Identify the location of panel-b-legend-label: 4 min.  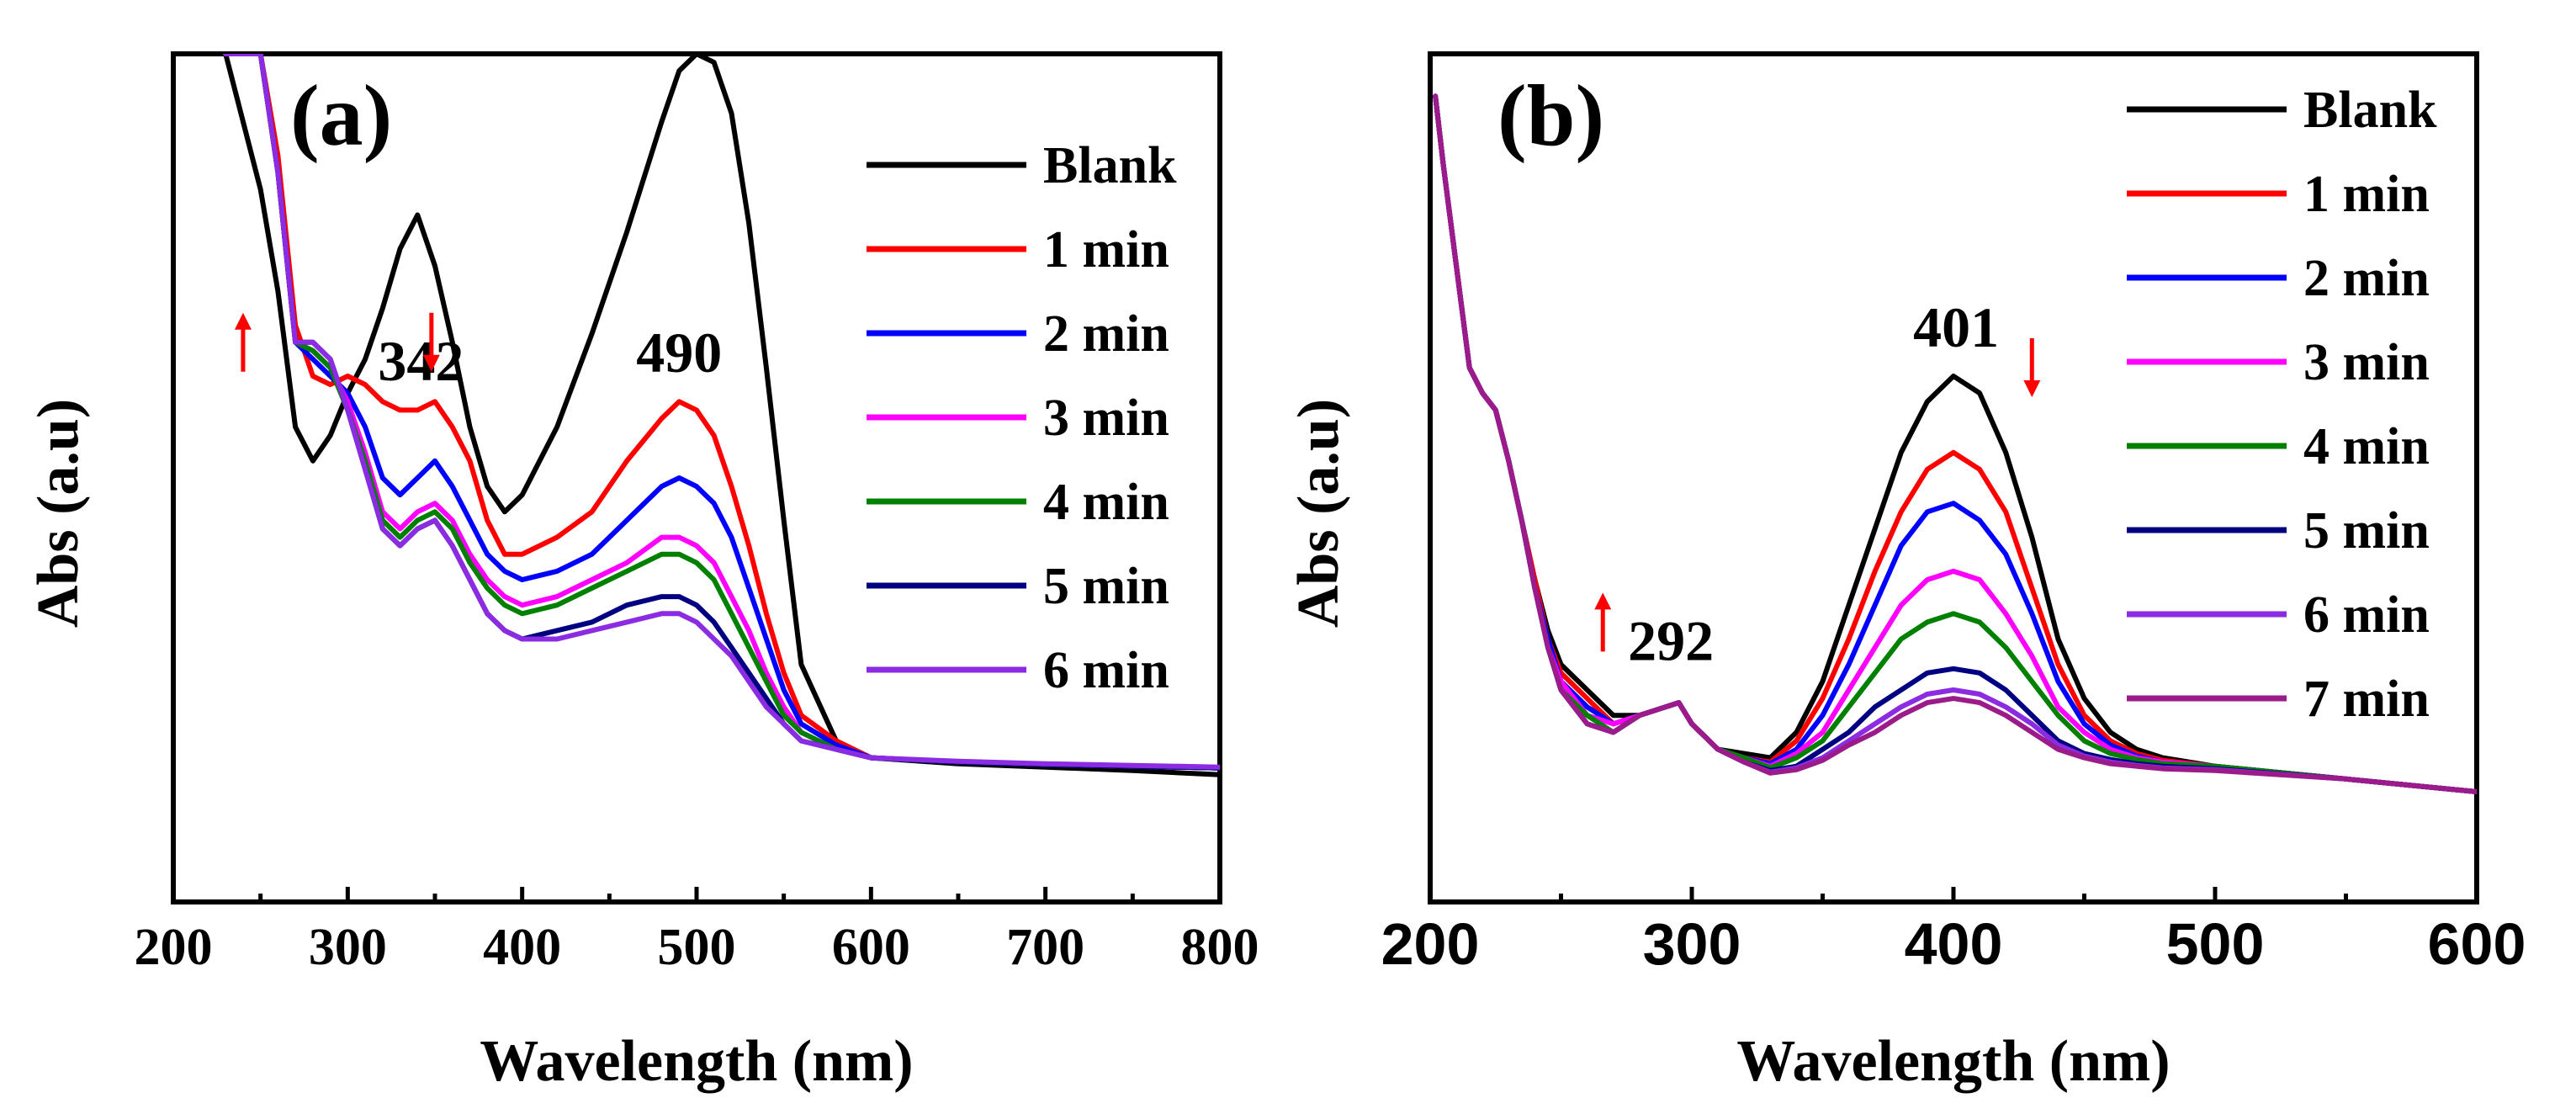
(2366, 446).